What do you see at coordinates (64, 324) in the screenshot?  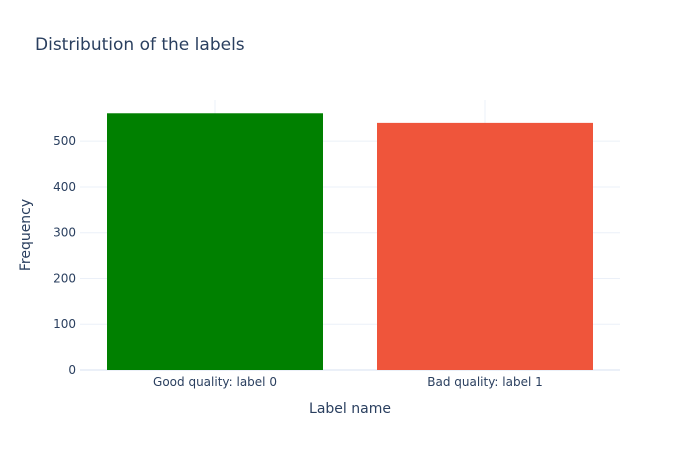 I see `y-tick-label: 100` at bounding box center [64, 324].